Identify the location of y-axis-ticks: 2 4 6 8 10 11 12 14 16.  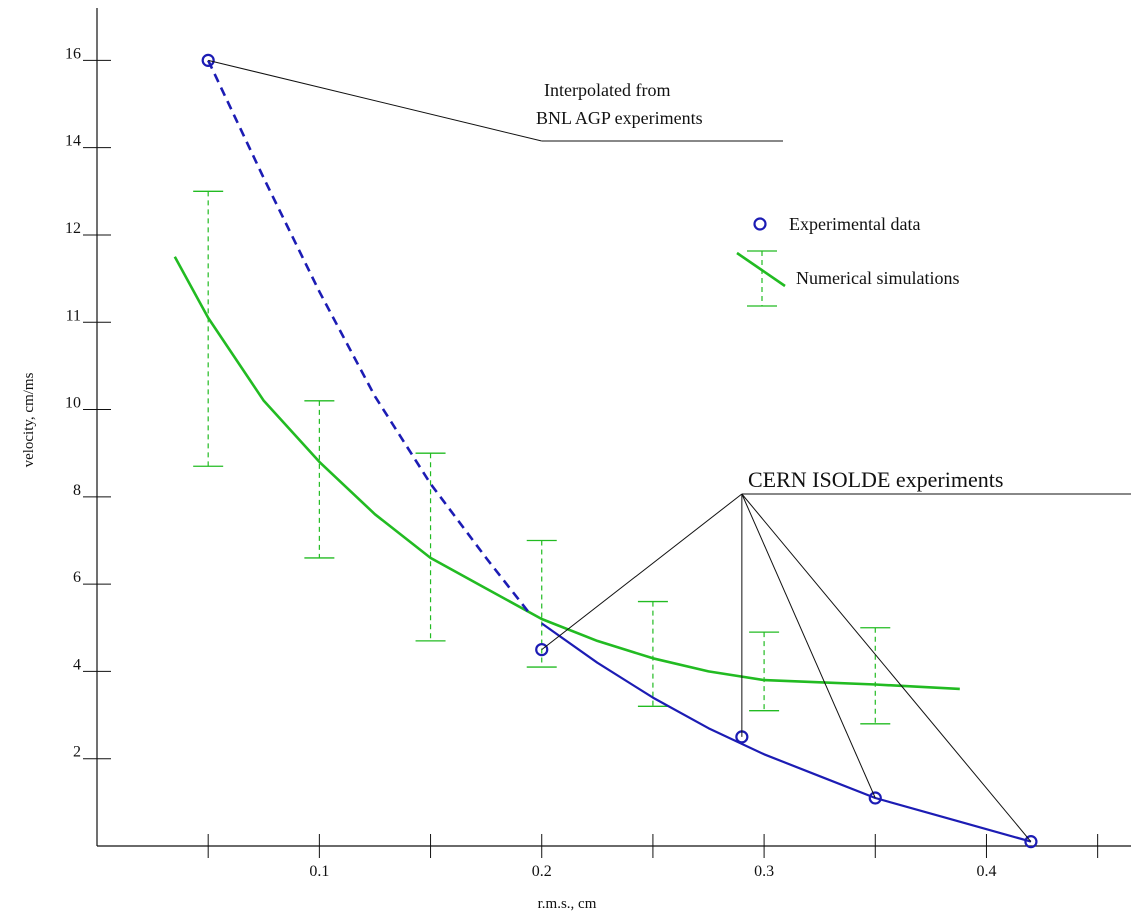
(88, 403).